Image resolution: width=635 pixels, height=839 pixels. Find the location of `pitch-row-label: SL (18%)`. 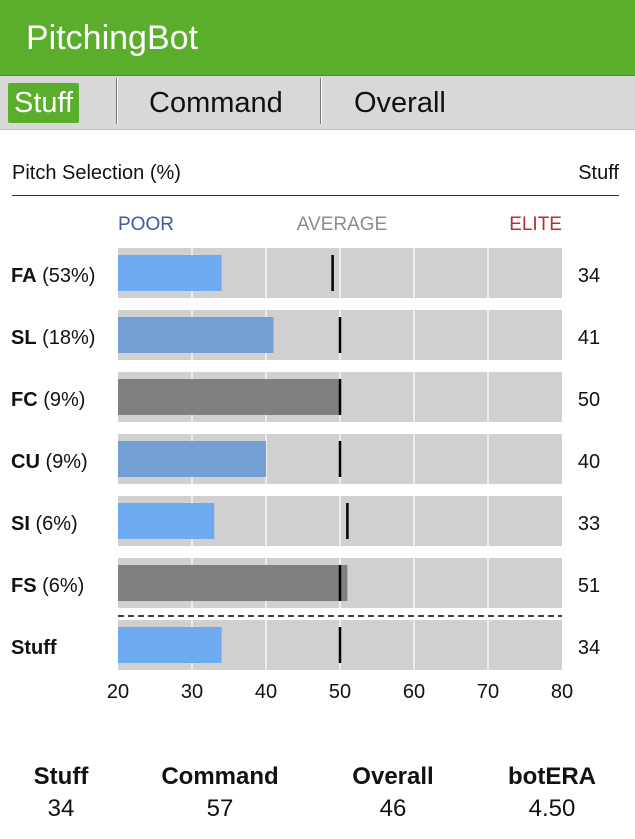

pitch-row-label: SL (18%) is located at coordinates (53, 338).